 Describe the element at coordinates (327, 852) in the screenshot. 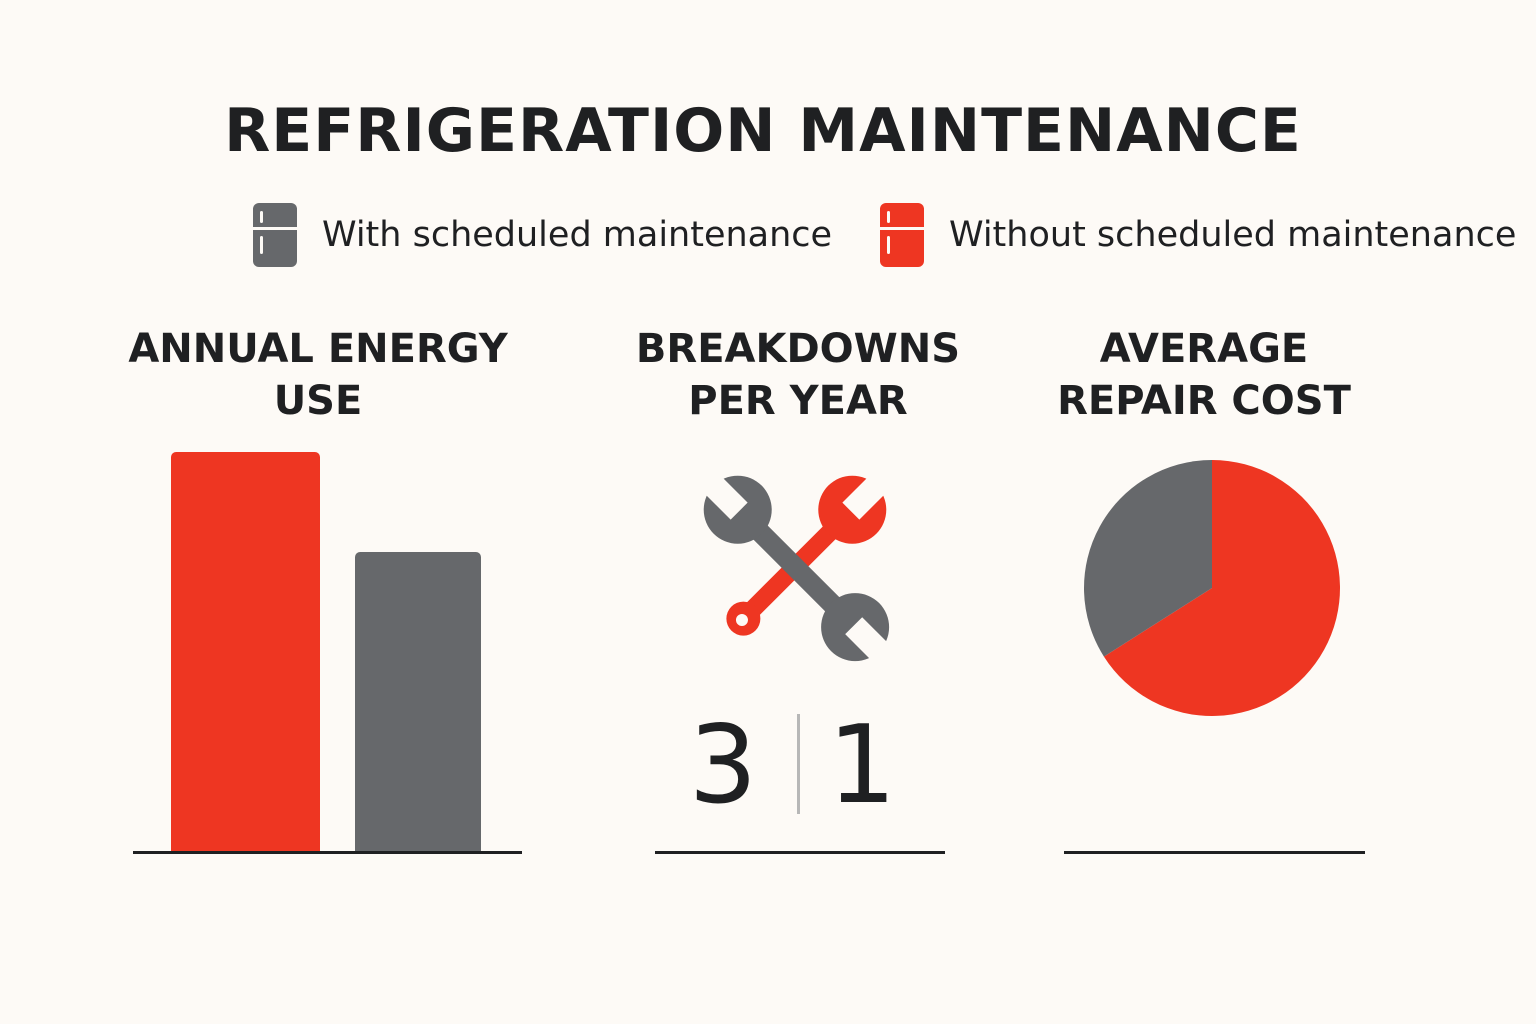

I see `energy-baseline` at that location.